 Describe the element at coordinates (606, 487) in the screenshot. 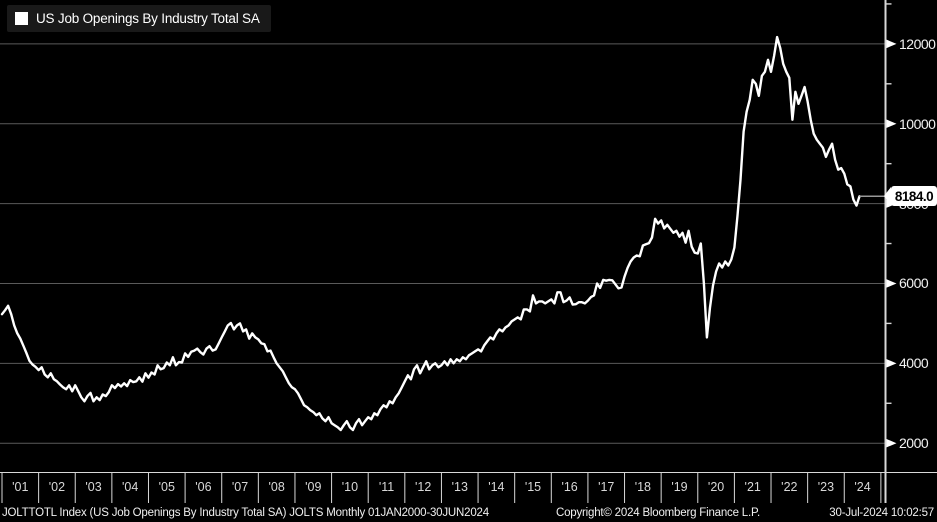

I see `x-tick-label: '17` at that location.